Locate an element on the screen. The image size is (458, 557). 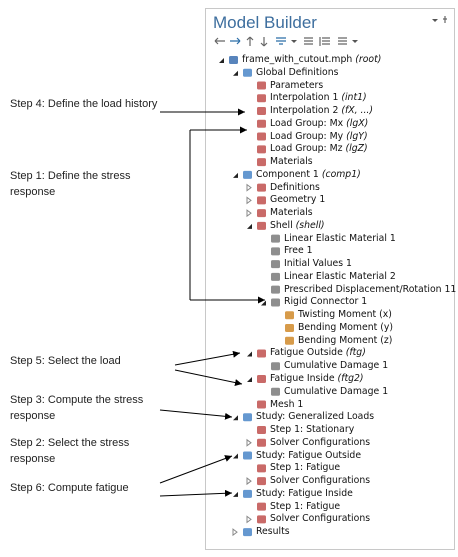
tree-node: Load Group: My (lgY) is located at coordinates (319, 137).